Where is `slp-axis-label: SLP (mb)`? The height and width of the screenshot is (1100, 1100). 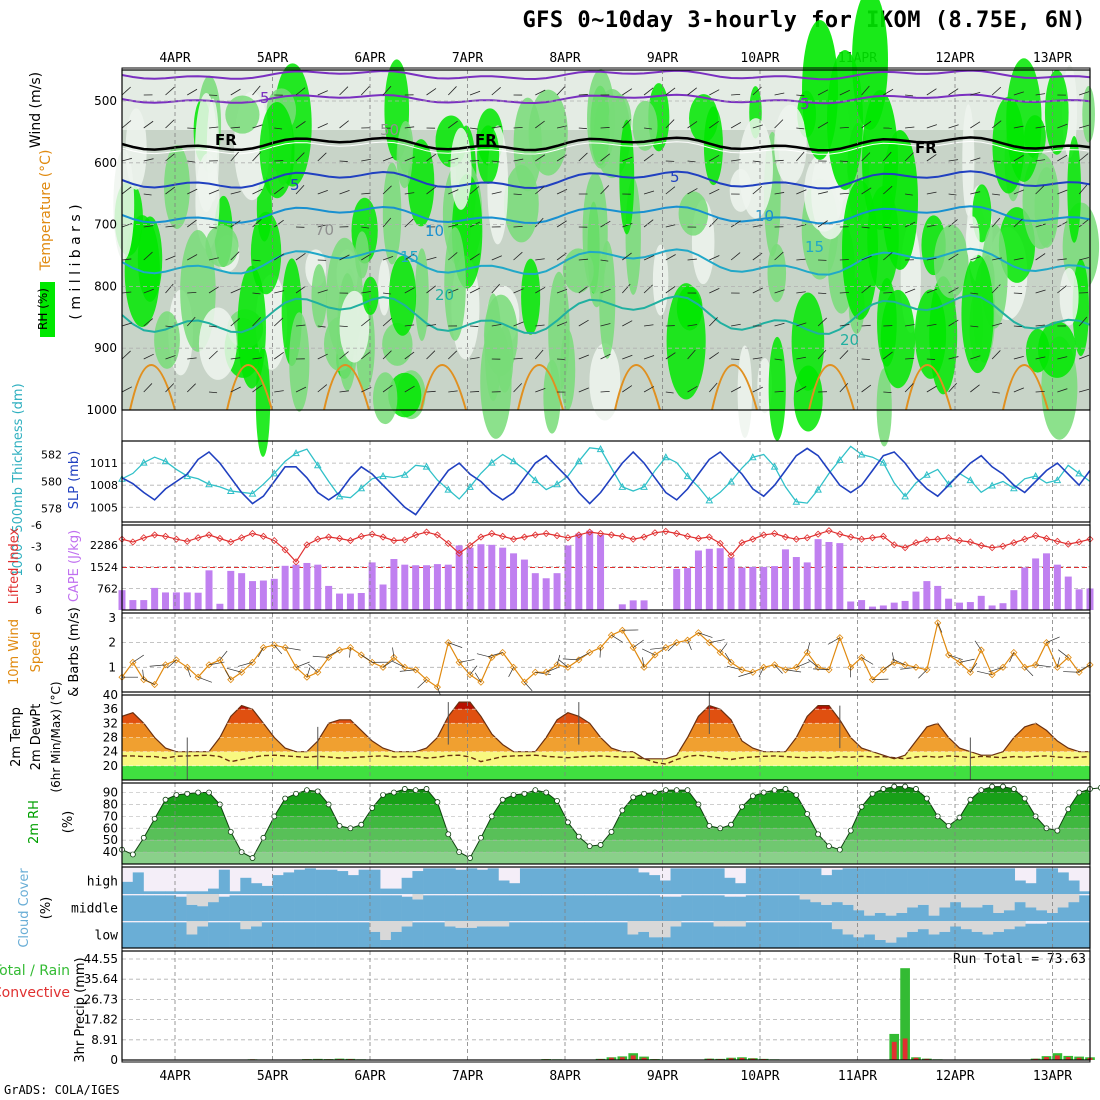 slp-axis-label: SLP (mb) is located at coordinates (74, 480).